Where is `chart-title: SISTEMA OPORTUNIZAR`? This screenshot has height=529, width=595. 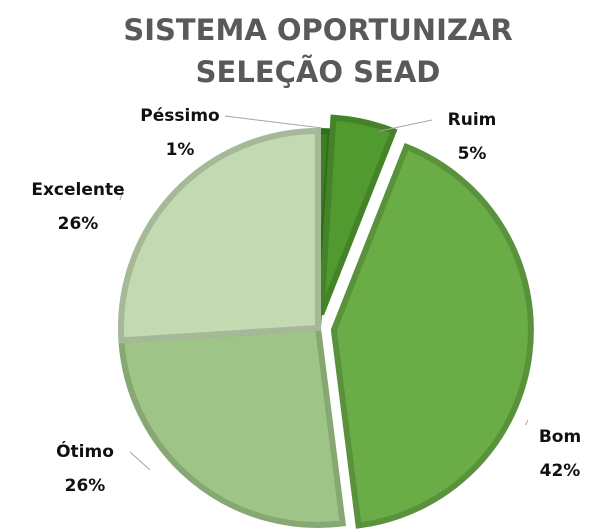 chart-title: SISTEMA OPORTUNIZAR is located at coordinates (317, 30).